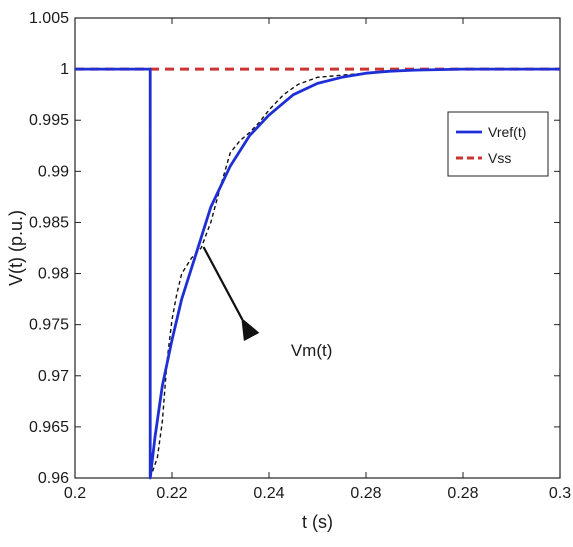  I want to click on y-tick-label: 1, so click(64, 69).